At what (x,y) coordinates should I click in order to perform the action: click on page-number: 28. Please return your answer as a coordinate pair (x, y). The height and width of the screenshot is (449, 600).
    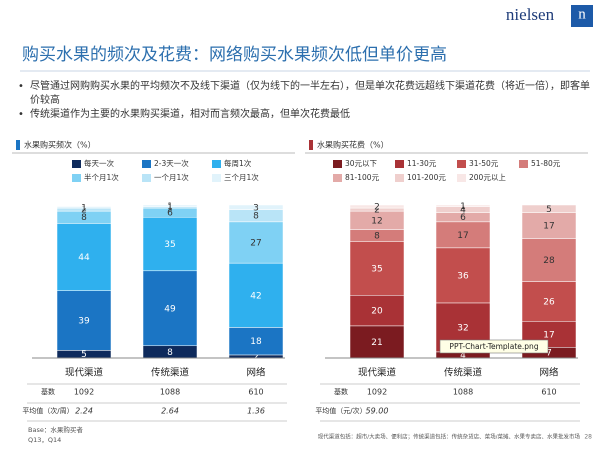
    Looking at the image, I should click on (588, 437).